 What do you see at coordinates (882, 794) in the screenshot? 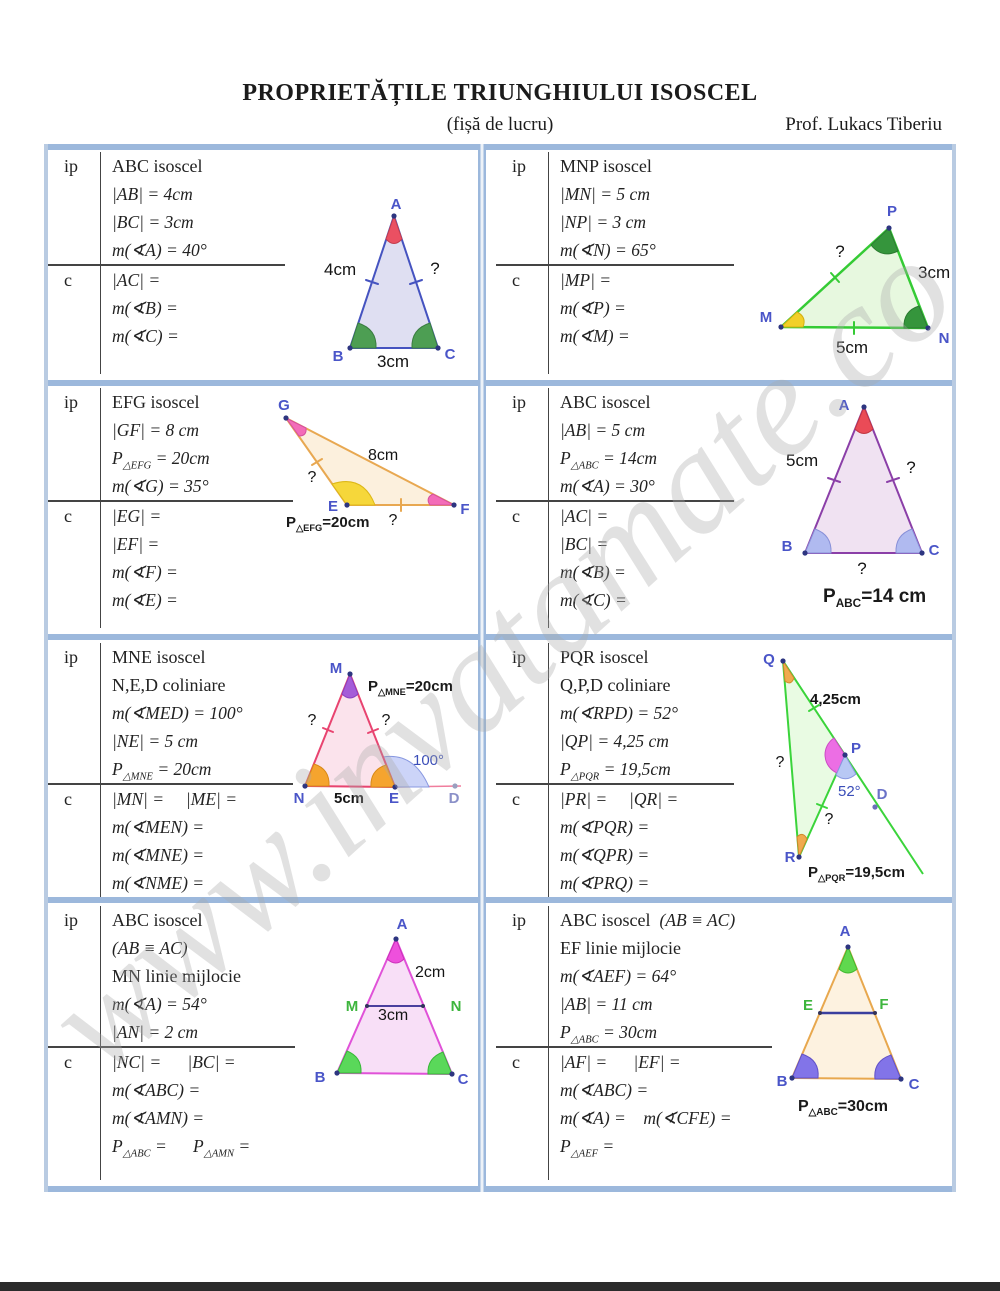
I see `vertex-label-D: D` at bounding box center [882, 794].